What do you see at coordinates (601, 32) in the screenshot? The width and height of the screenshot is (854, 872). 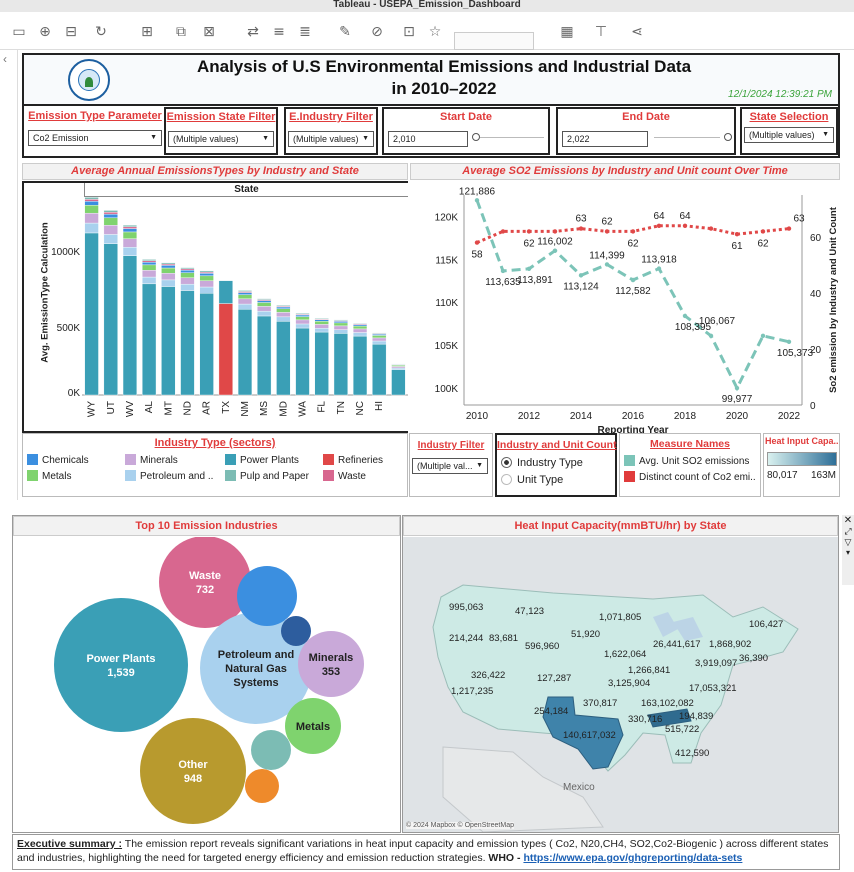 I see `presentation-icon: ⊤` at bounding box center [601, 32].